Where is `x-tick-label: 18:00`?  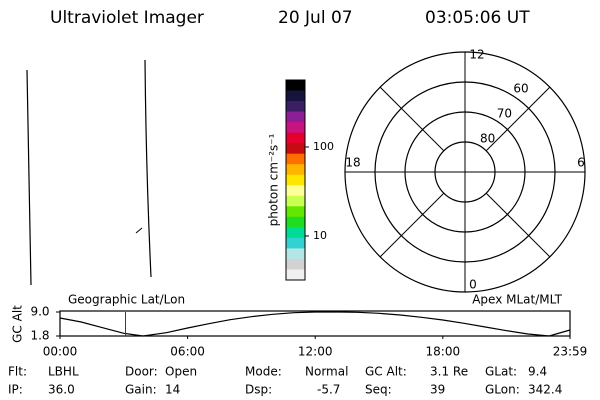
x-tick-label: 18:00 is located at coordinates (443, 352).